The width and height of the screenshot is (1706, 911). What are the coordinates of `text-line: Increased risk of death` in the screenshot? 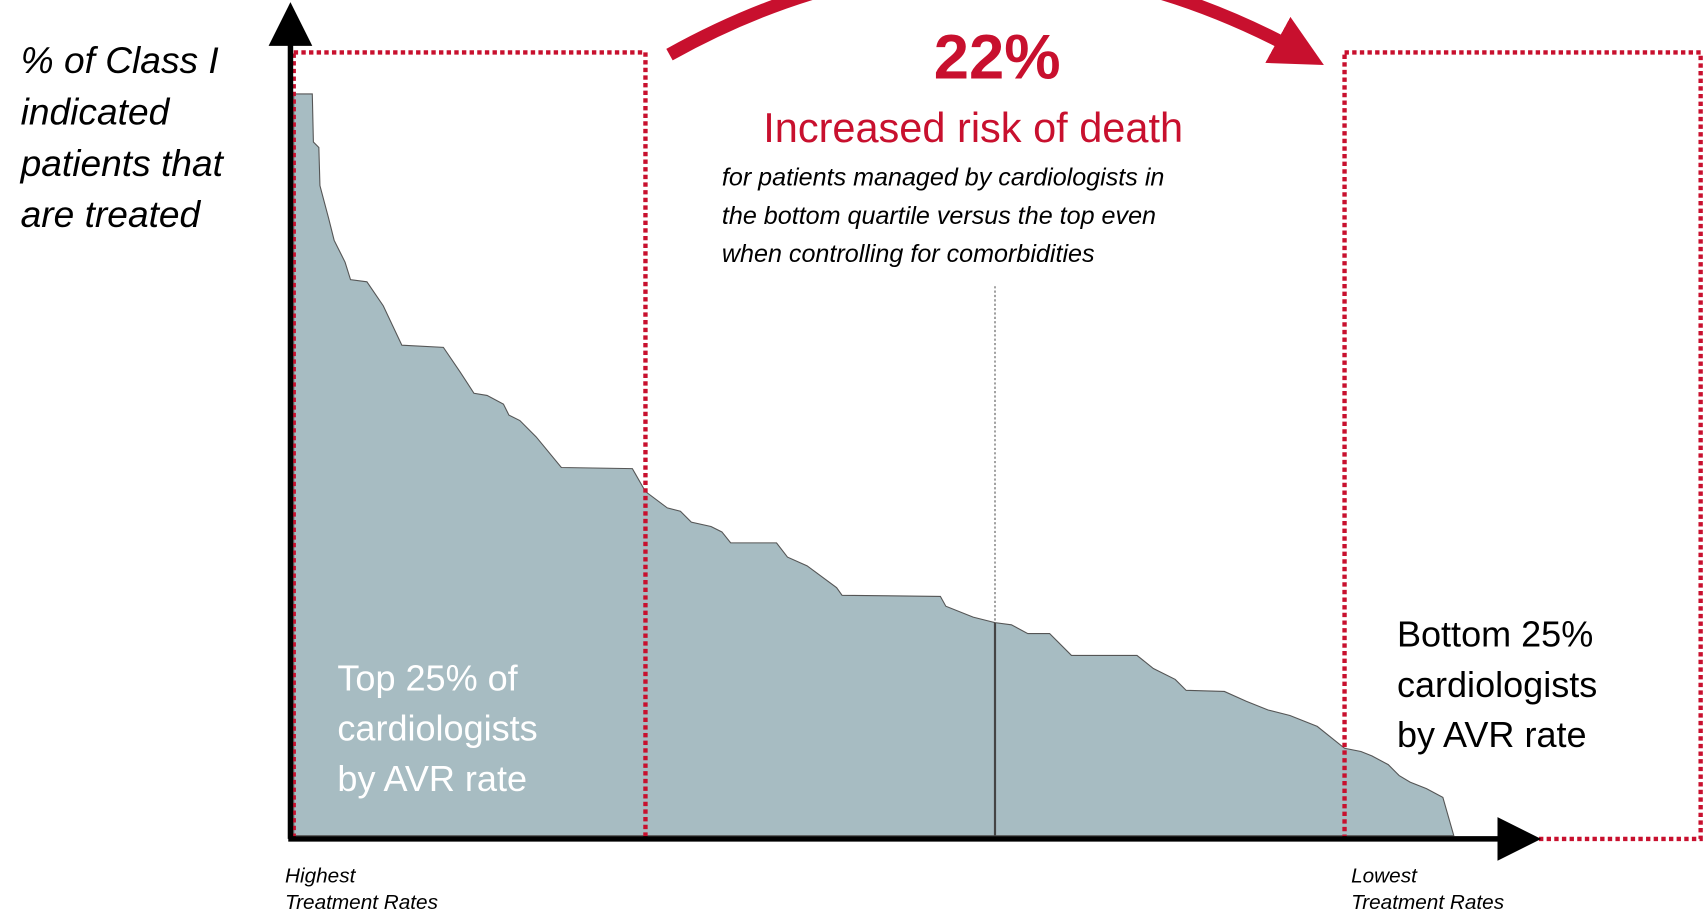 It's located at (973, 127).